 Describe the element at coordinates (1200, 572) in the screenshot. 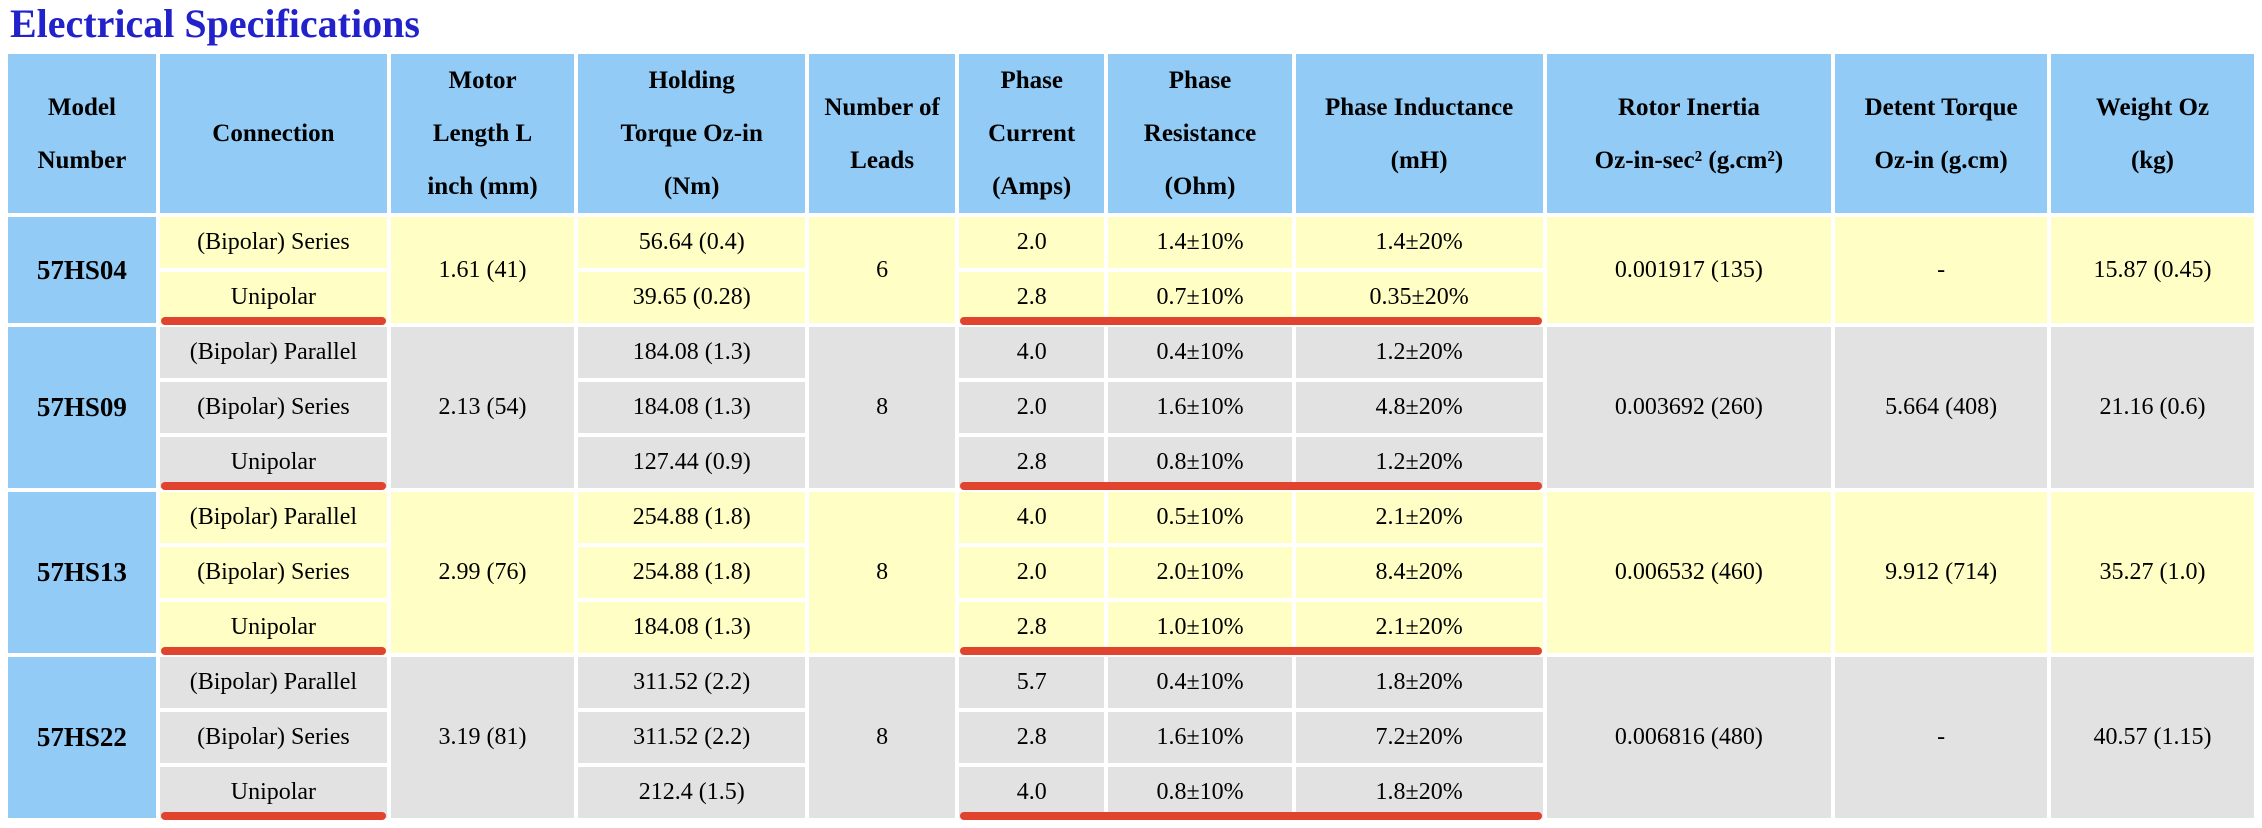

I see `phase-resistance-cell: 2.0±10%` at that location.